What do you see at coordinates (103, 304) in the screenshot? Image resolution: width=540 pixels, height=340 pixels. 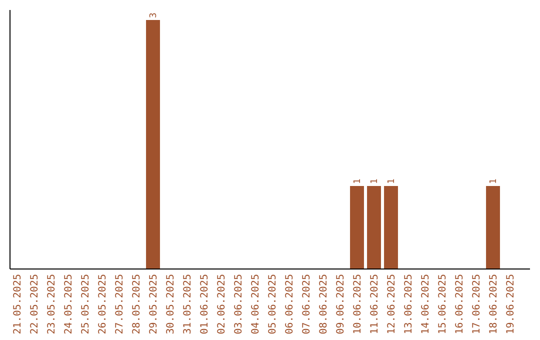 I see `x-tick-label: 26.05.2025` at bounding box center [103, 304].